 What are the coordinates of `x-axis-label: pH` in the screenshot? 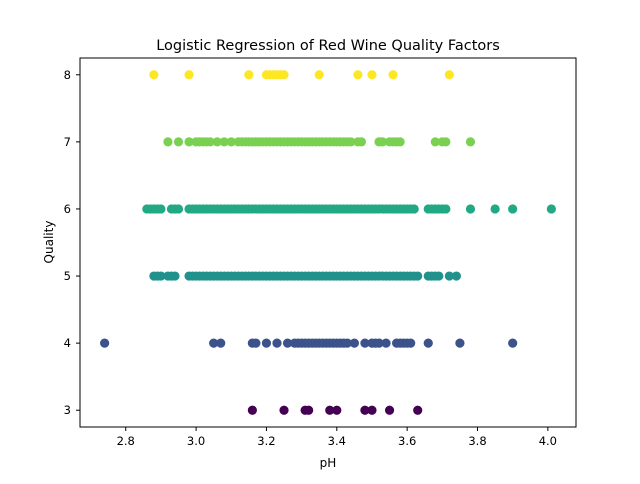 It's located at (328, 463).